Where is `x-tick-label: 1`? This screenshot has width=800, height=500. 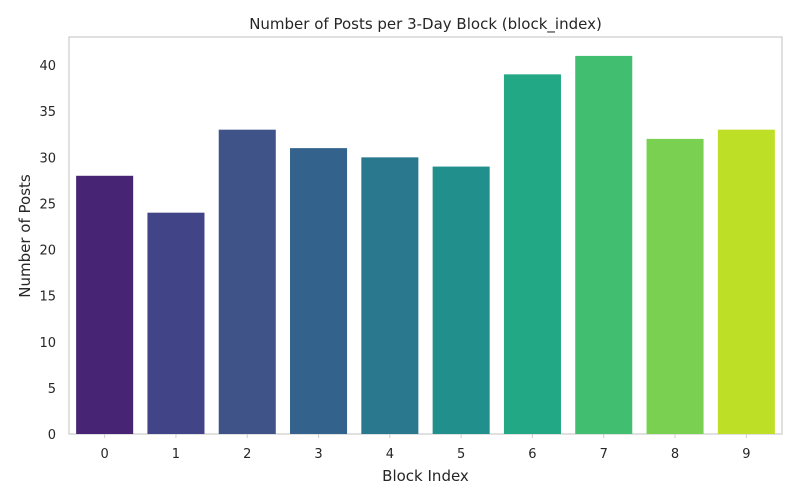
x-tick-label: 1 is located at coordinates (176, 454).